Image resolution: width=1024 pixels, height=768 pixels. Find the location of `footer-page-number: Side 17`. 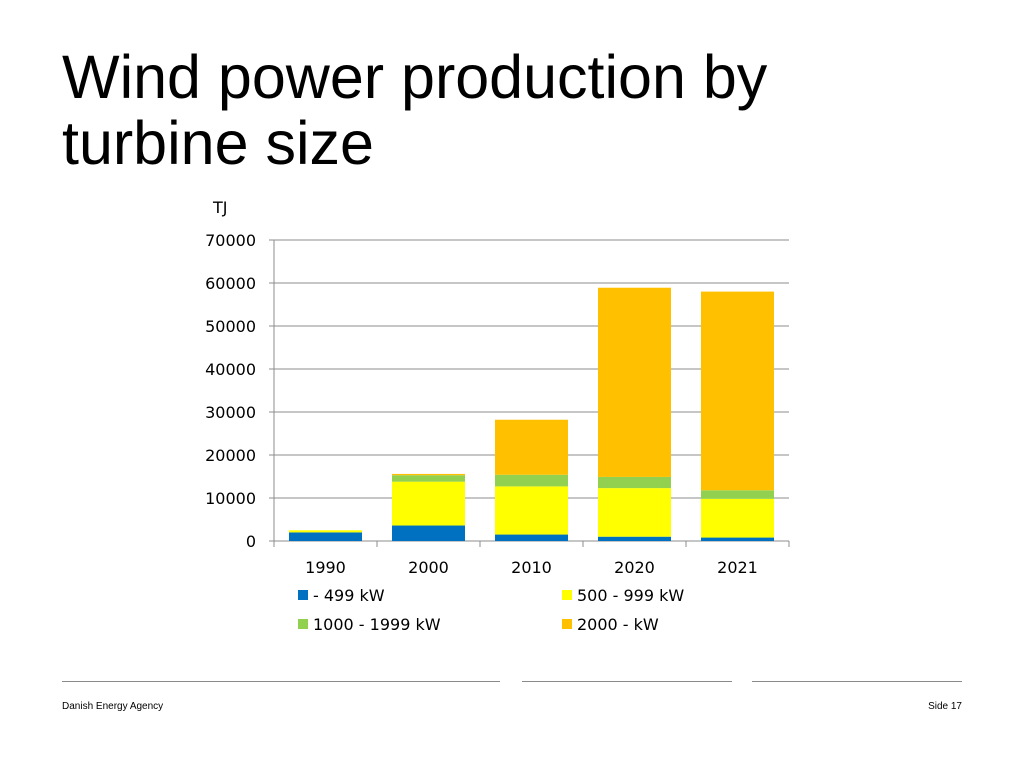

footer-page-number: Side 17 is located at coordinates (945, 706).